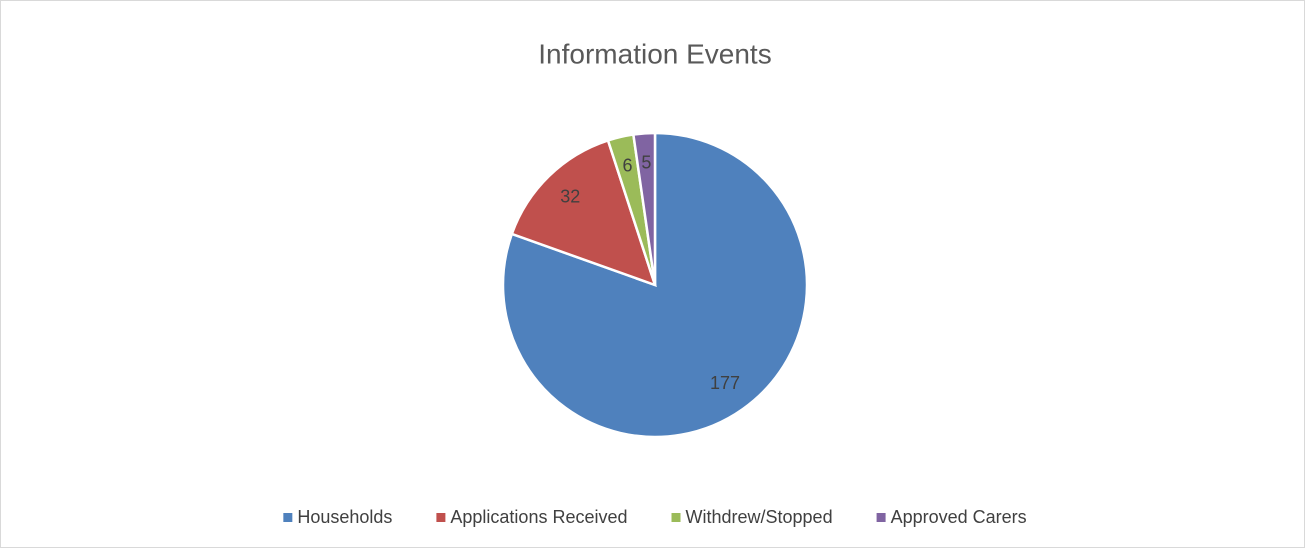 This screenshot has height=549, width=1306. What do you see at coordinates (627, 165) in the screenshot?
I see `data-label: 6` at bounding box center [627, 165].